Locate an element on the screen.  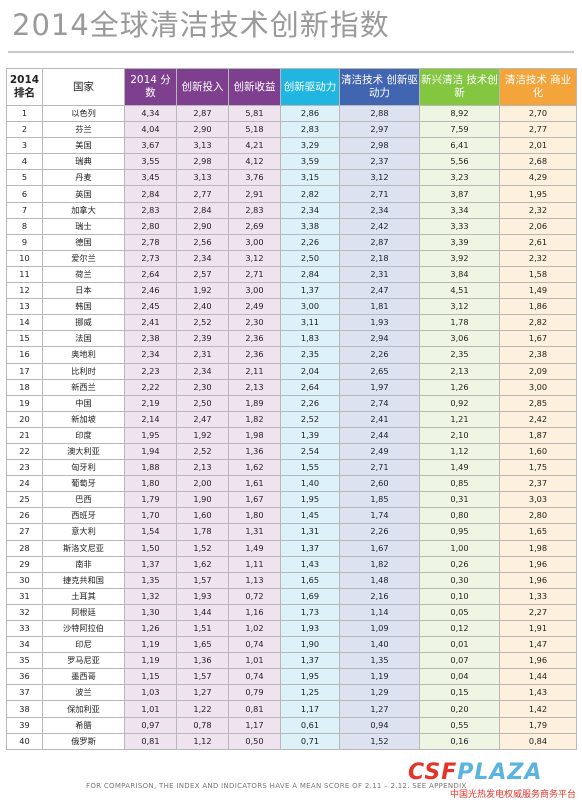
cleantech-driver-cell: 2,97 is located at coordinates (379, 130).